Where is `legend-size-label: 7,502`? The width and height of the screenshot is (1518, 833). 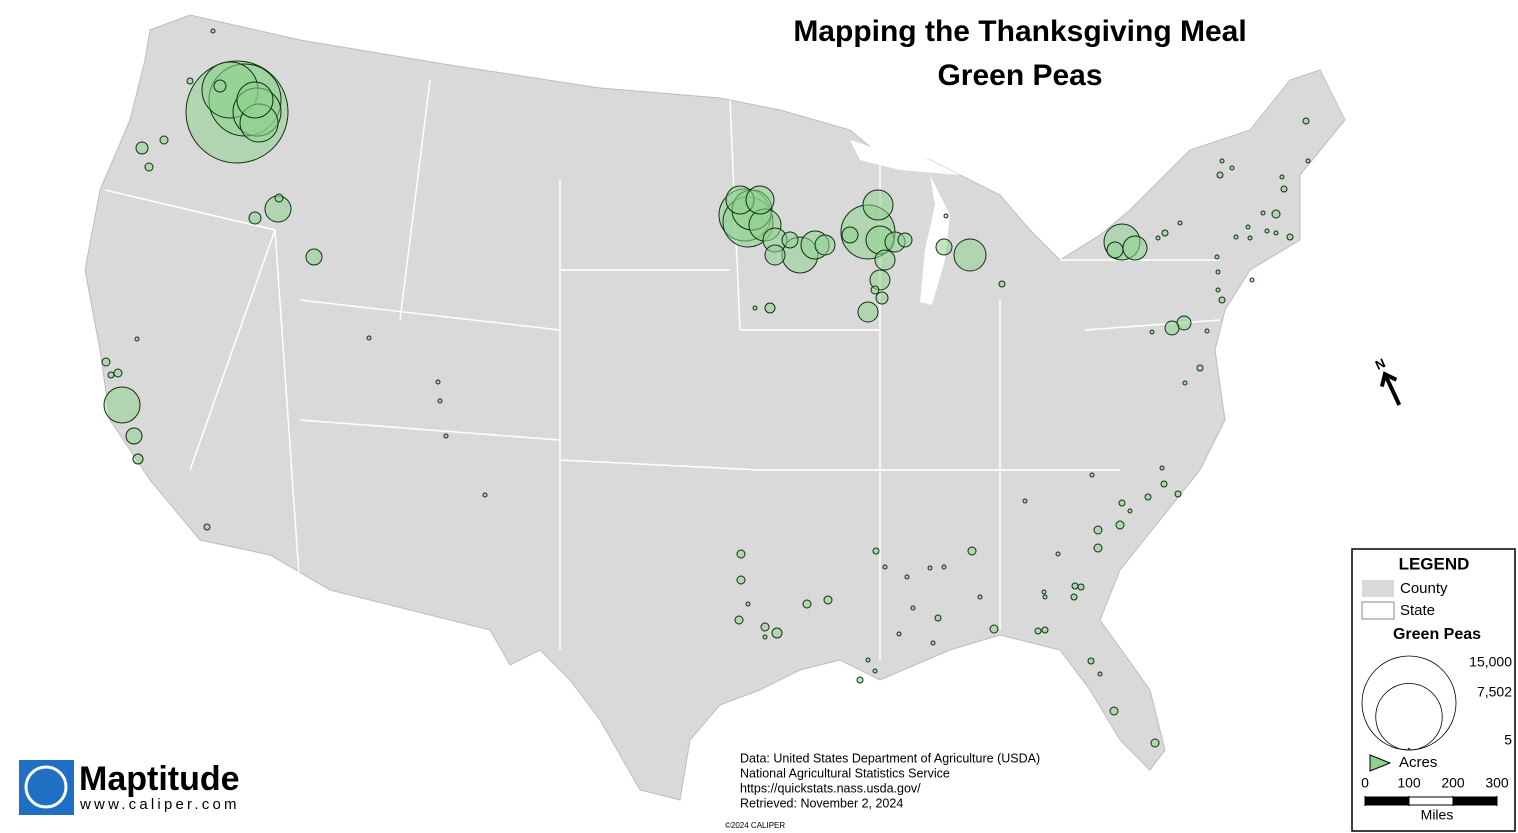
legend-size-label: 7,502 is located at coordinates (1494, 692).